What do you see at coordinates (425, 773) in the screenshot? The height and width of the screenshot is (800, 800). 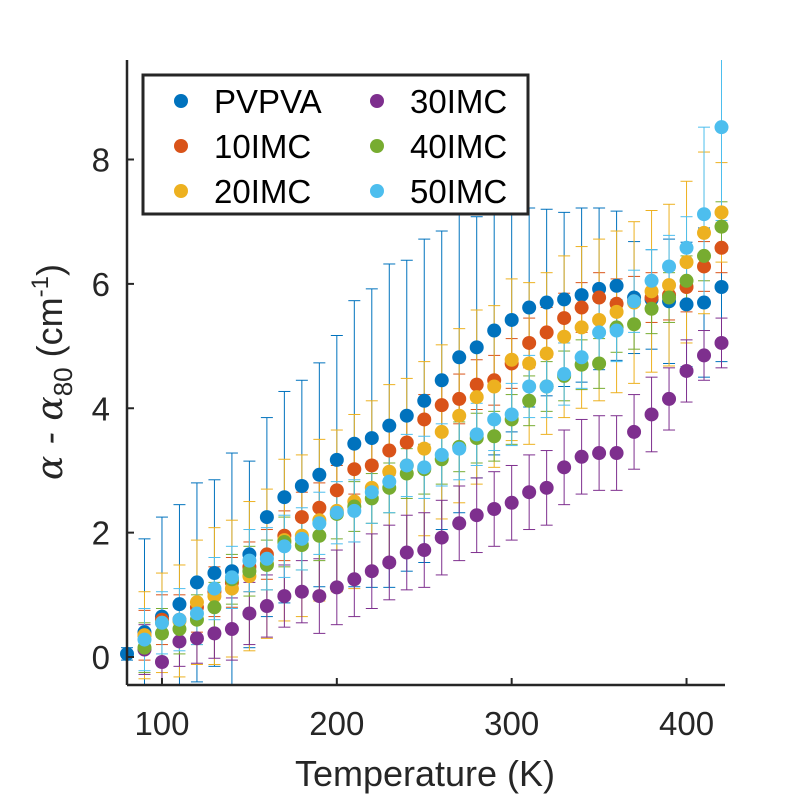 I see `x-axis-title: Temperature (K)` at bounding box center [425, 773].